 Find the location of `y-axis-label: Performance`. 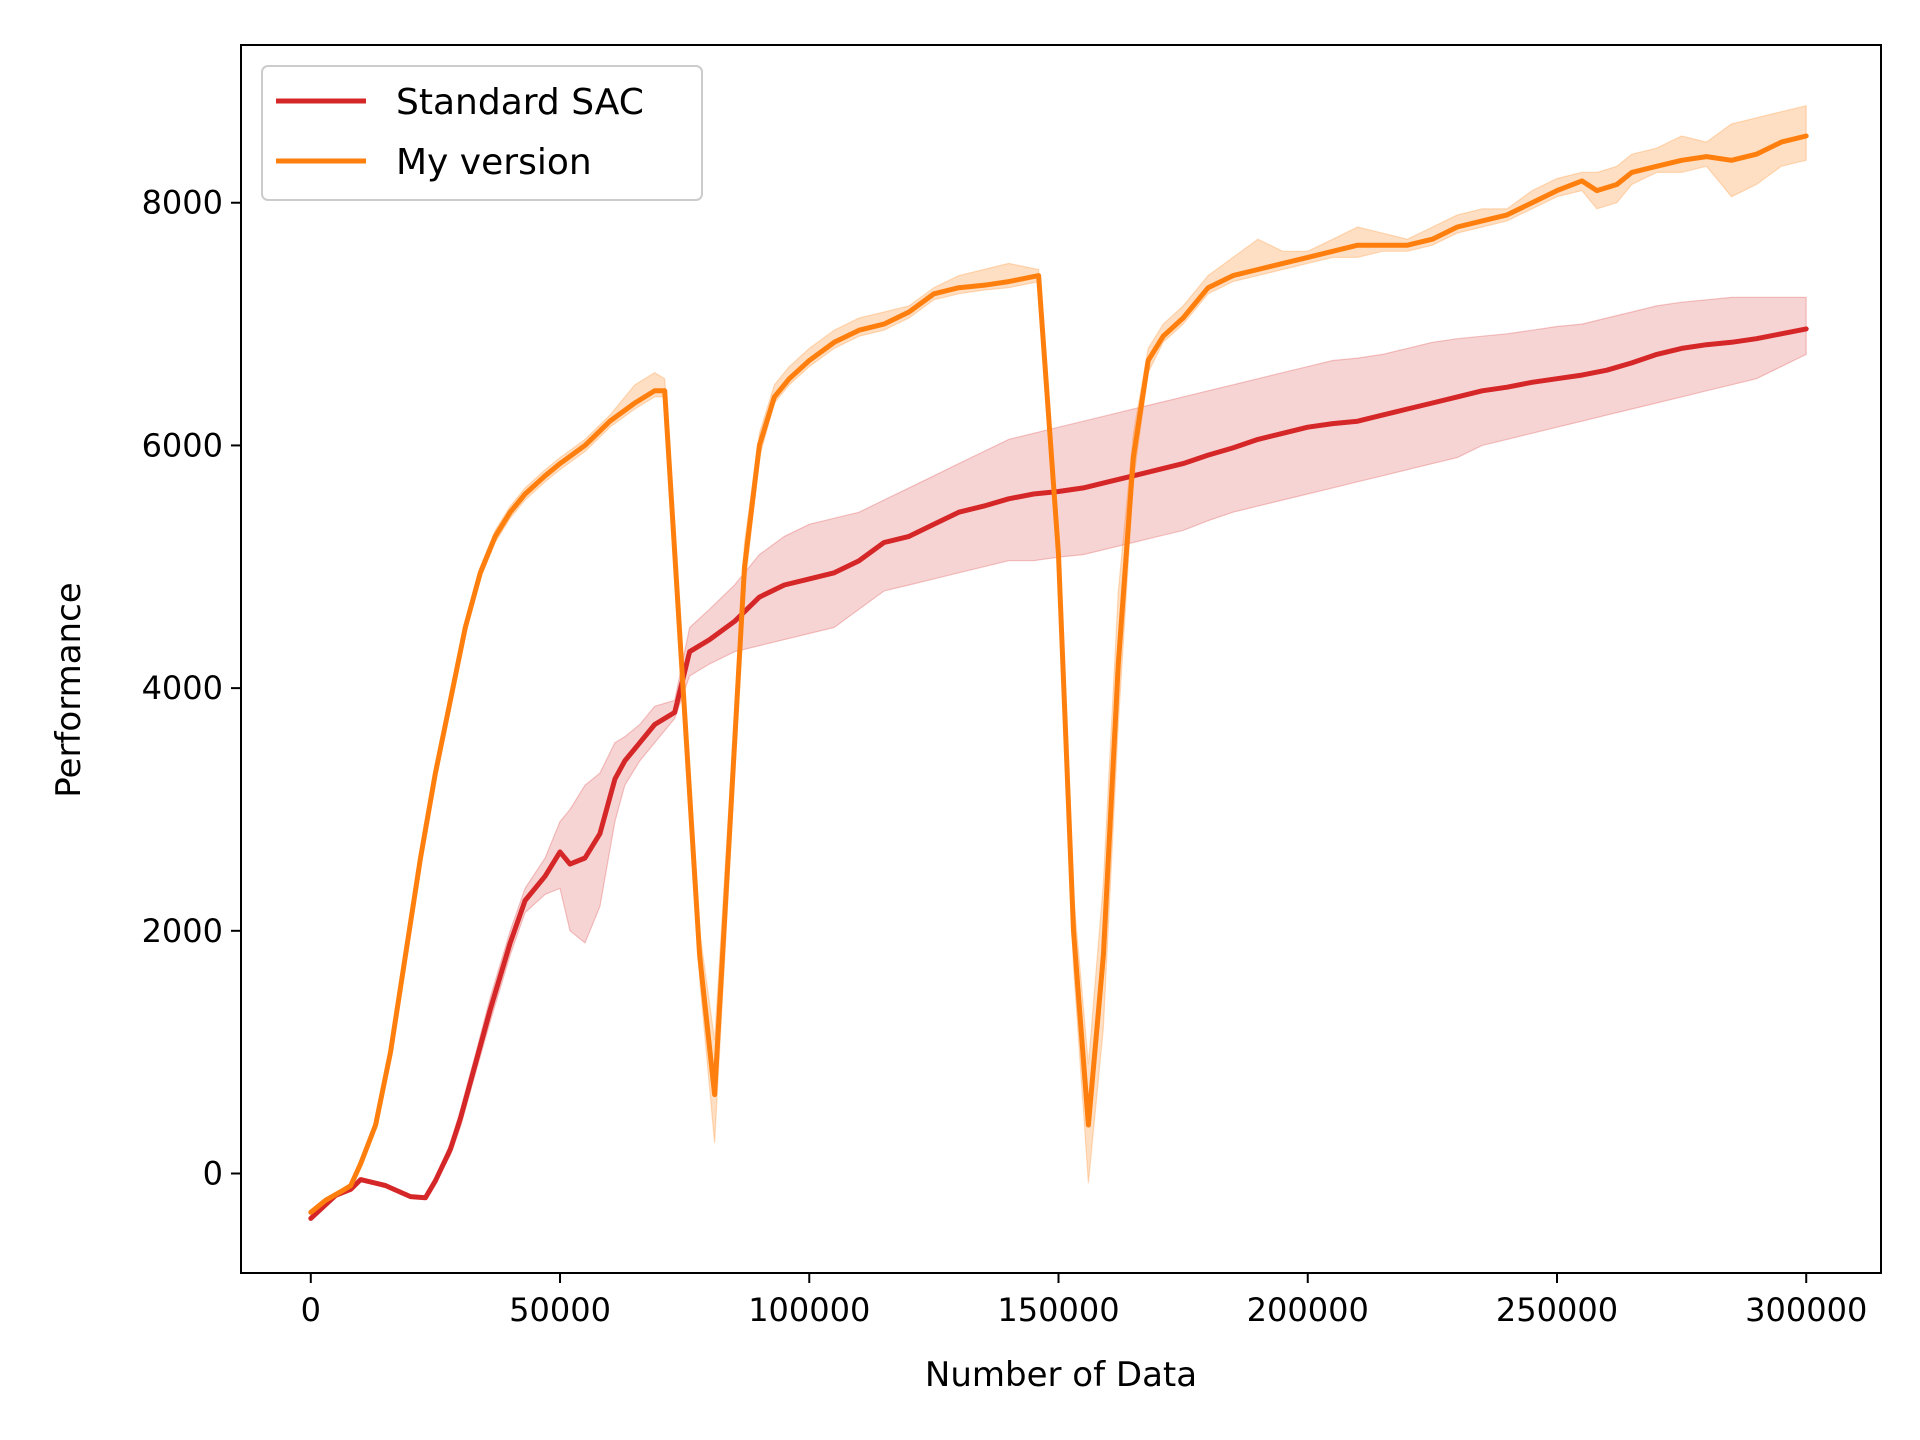

y-axis-label: Performance is located at coordinates (69, 689).